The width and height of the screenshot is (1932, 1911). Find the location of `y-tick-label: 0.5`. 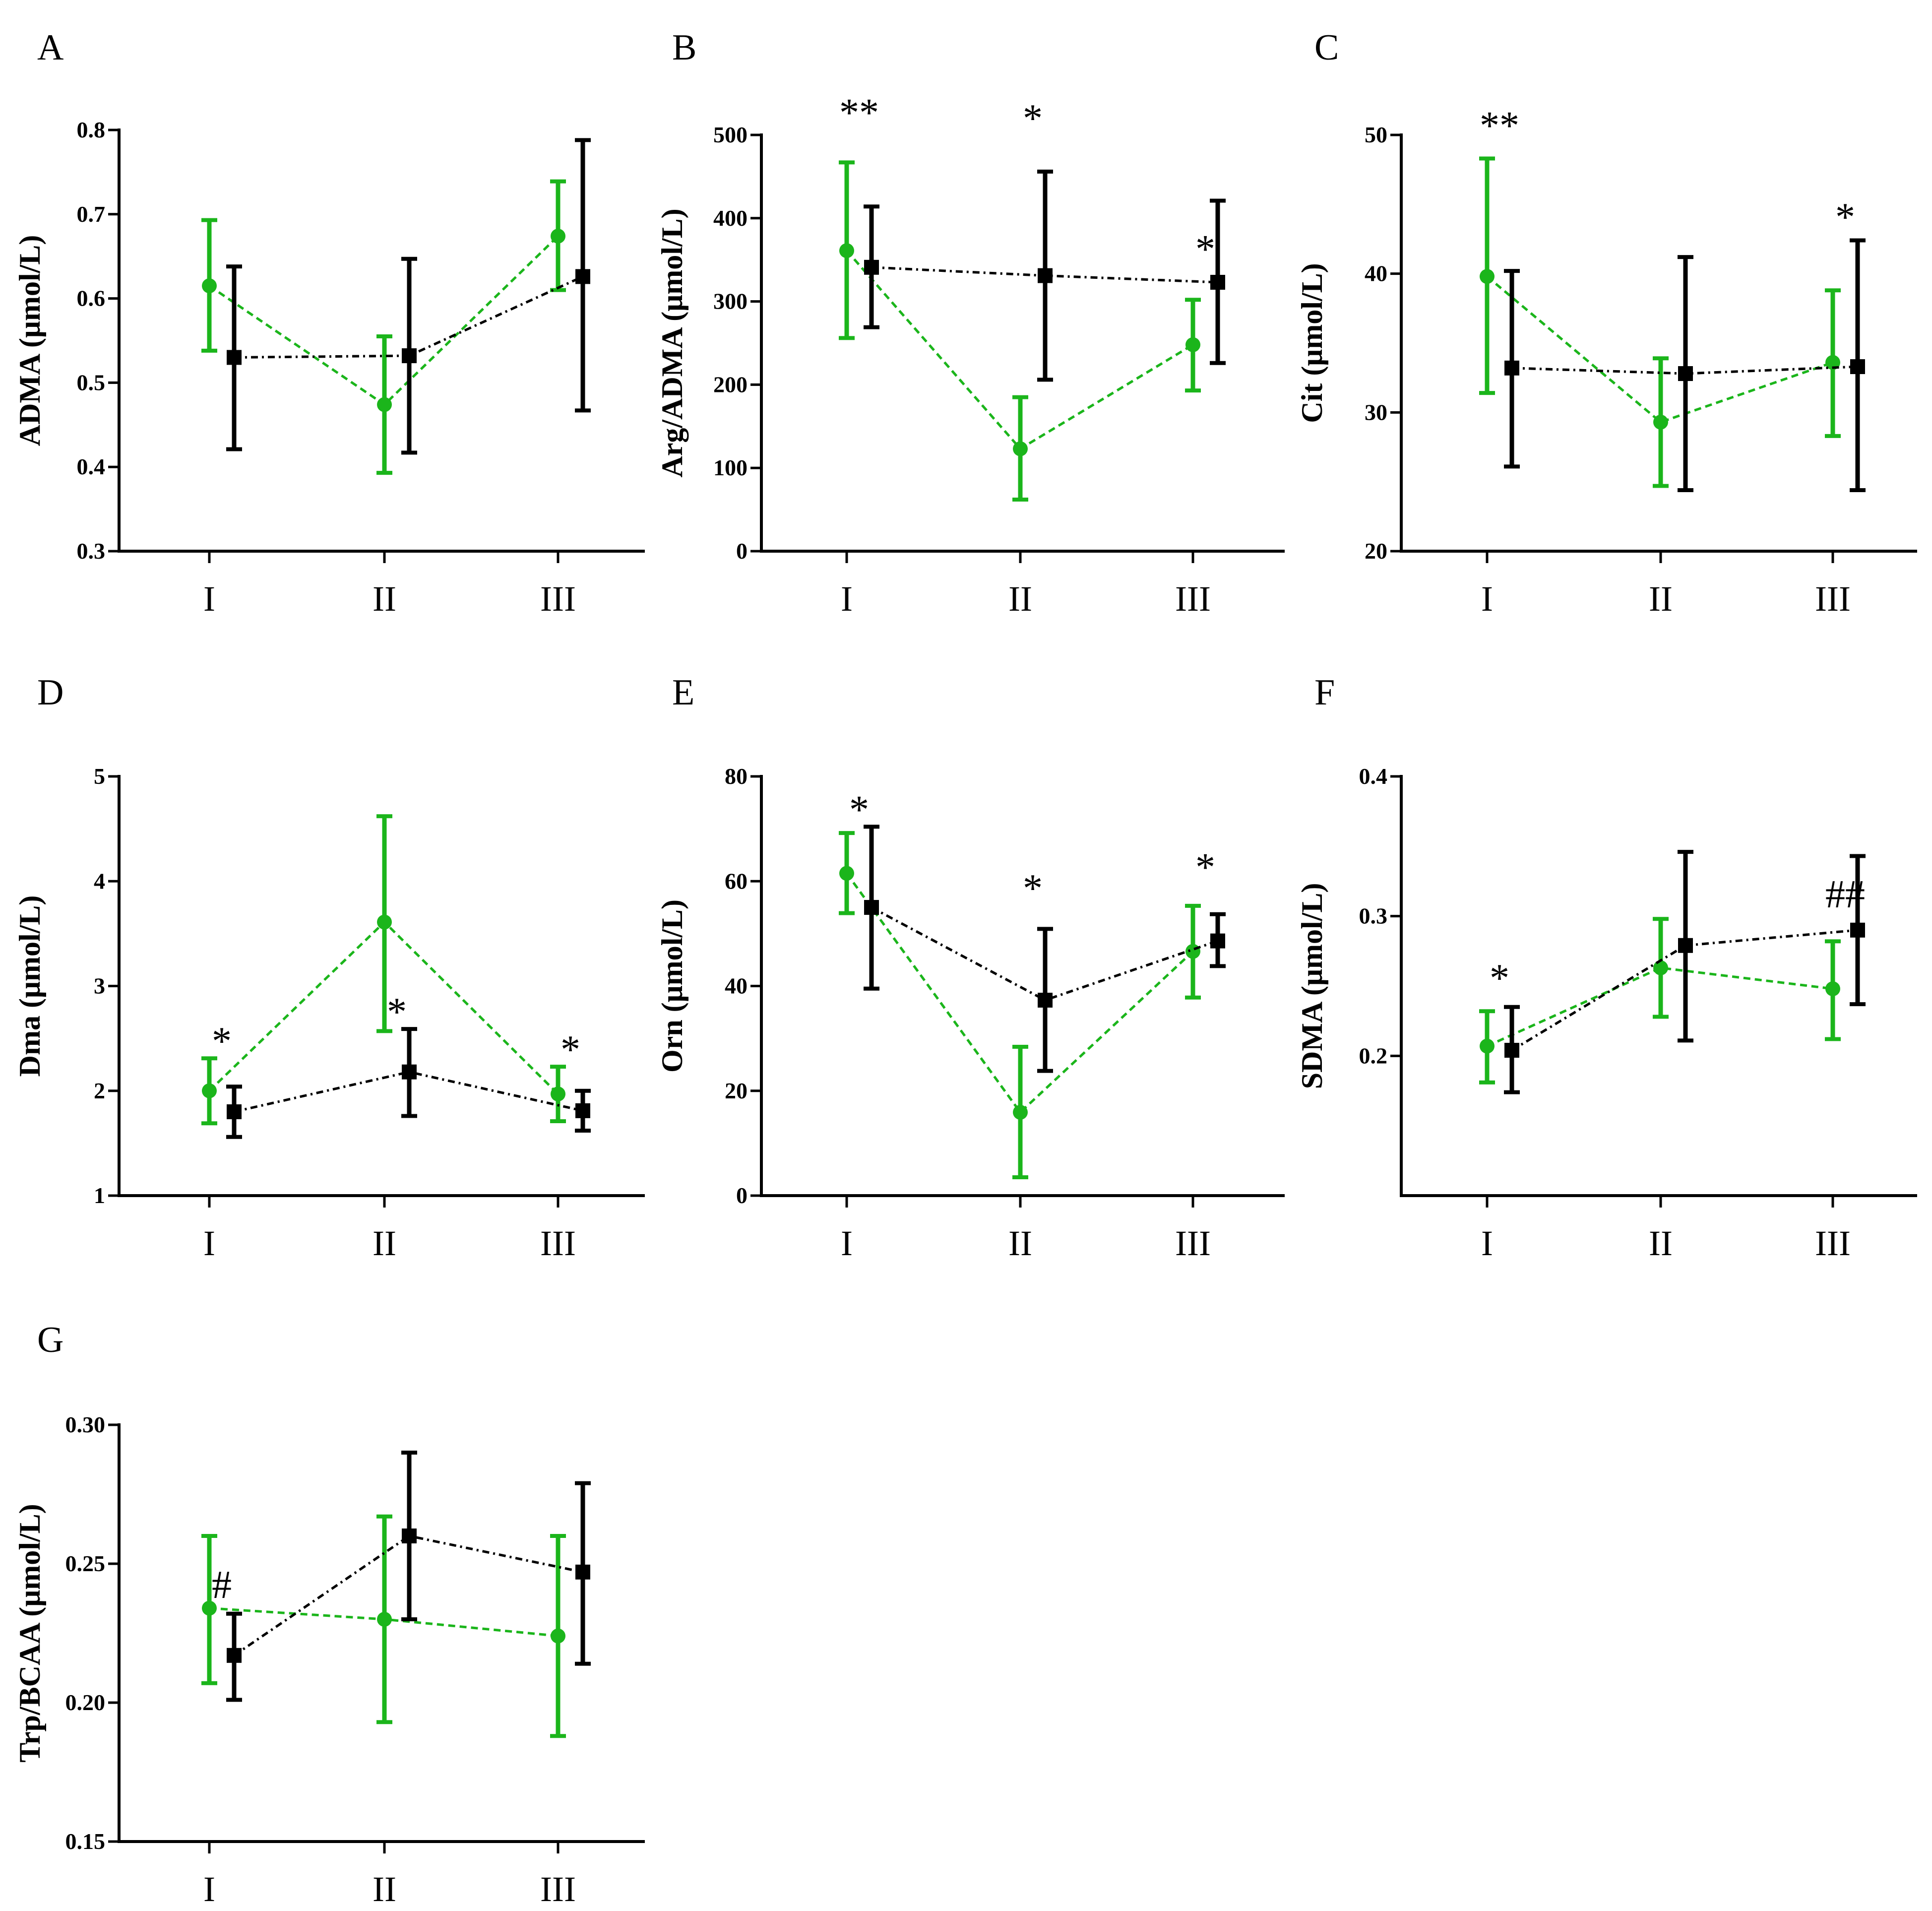

y-tick-label: 0.5 is located at coordinates (91, 382).